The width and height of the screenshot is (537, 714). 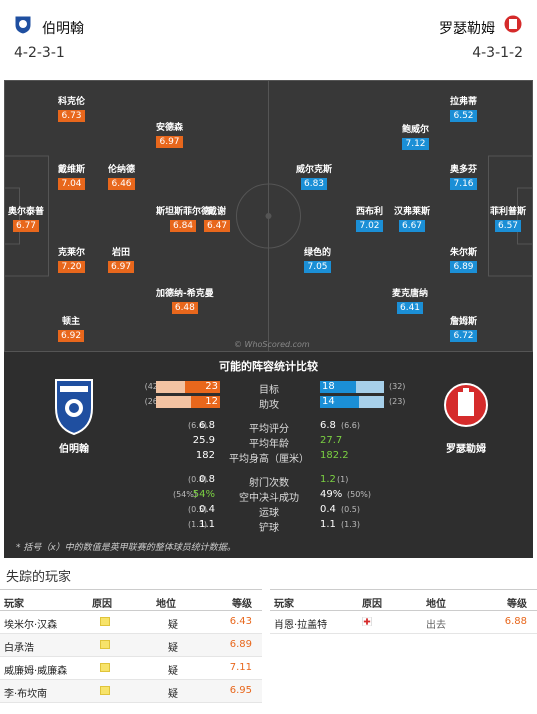 I want to click on comparison-row-assists: (26) 12 助攻 14 (23), so click(x=268, y=403).